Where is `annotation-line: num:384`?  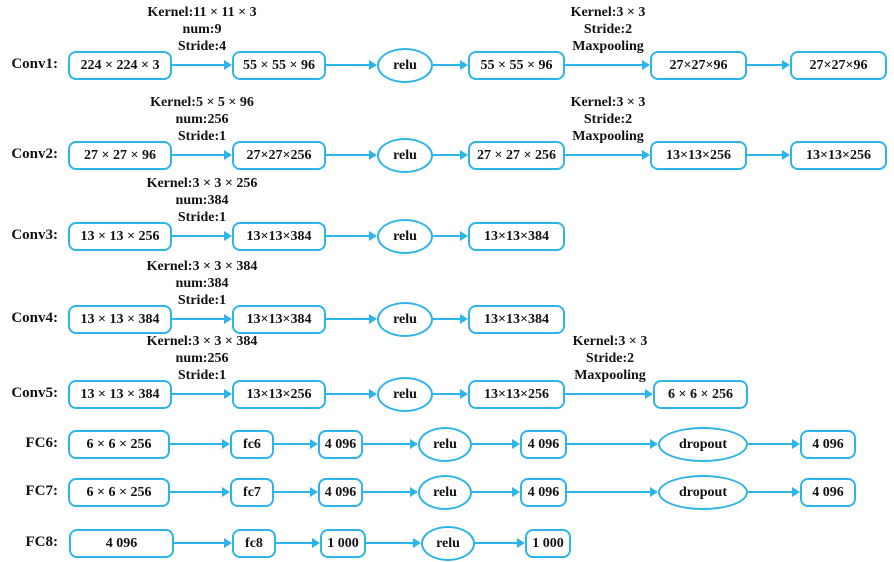
annotation-line: num:384 is located at coordinates (202, 283).